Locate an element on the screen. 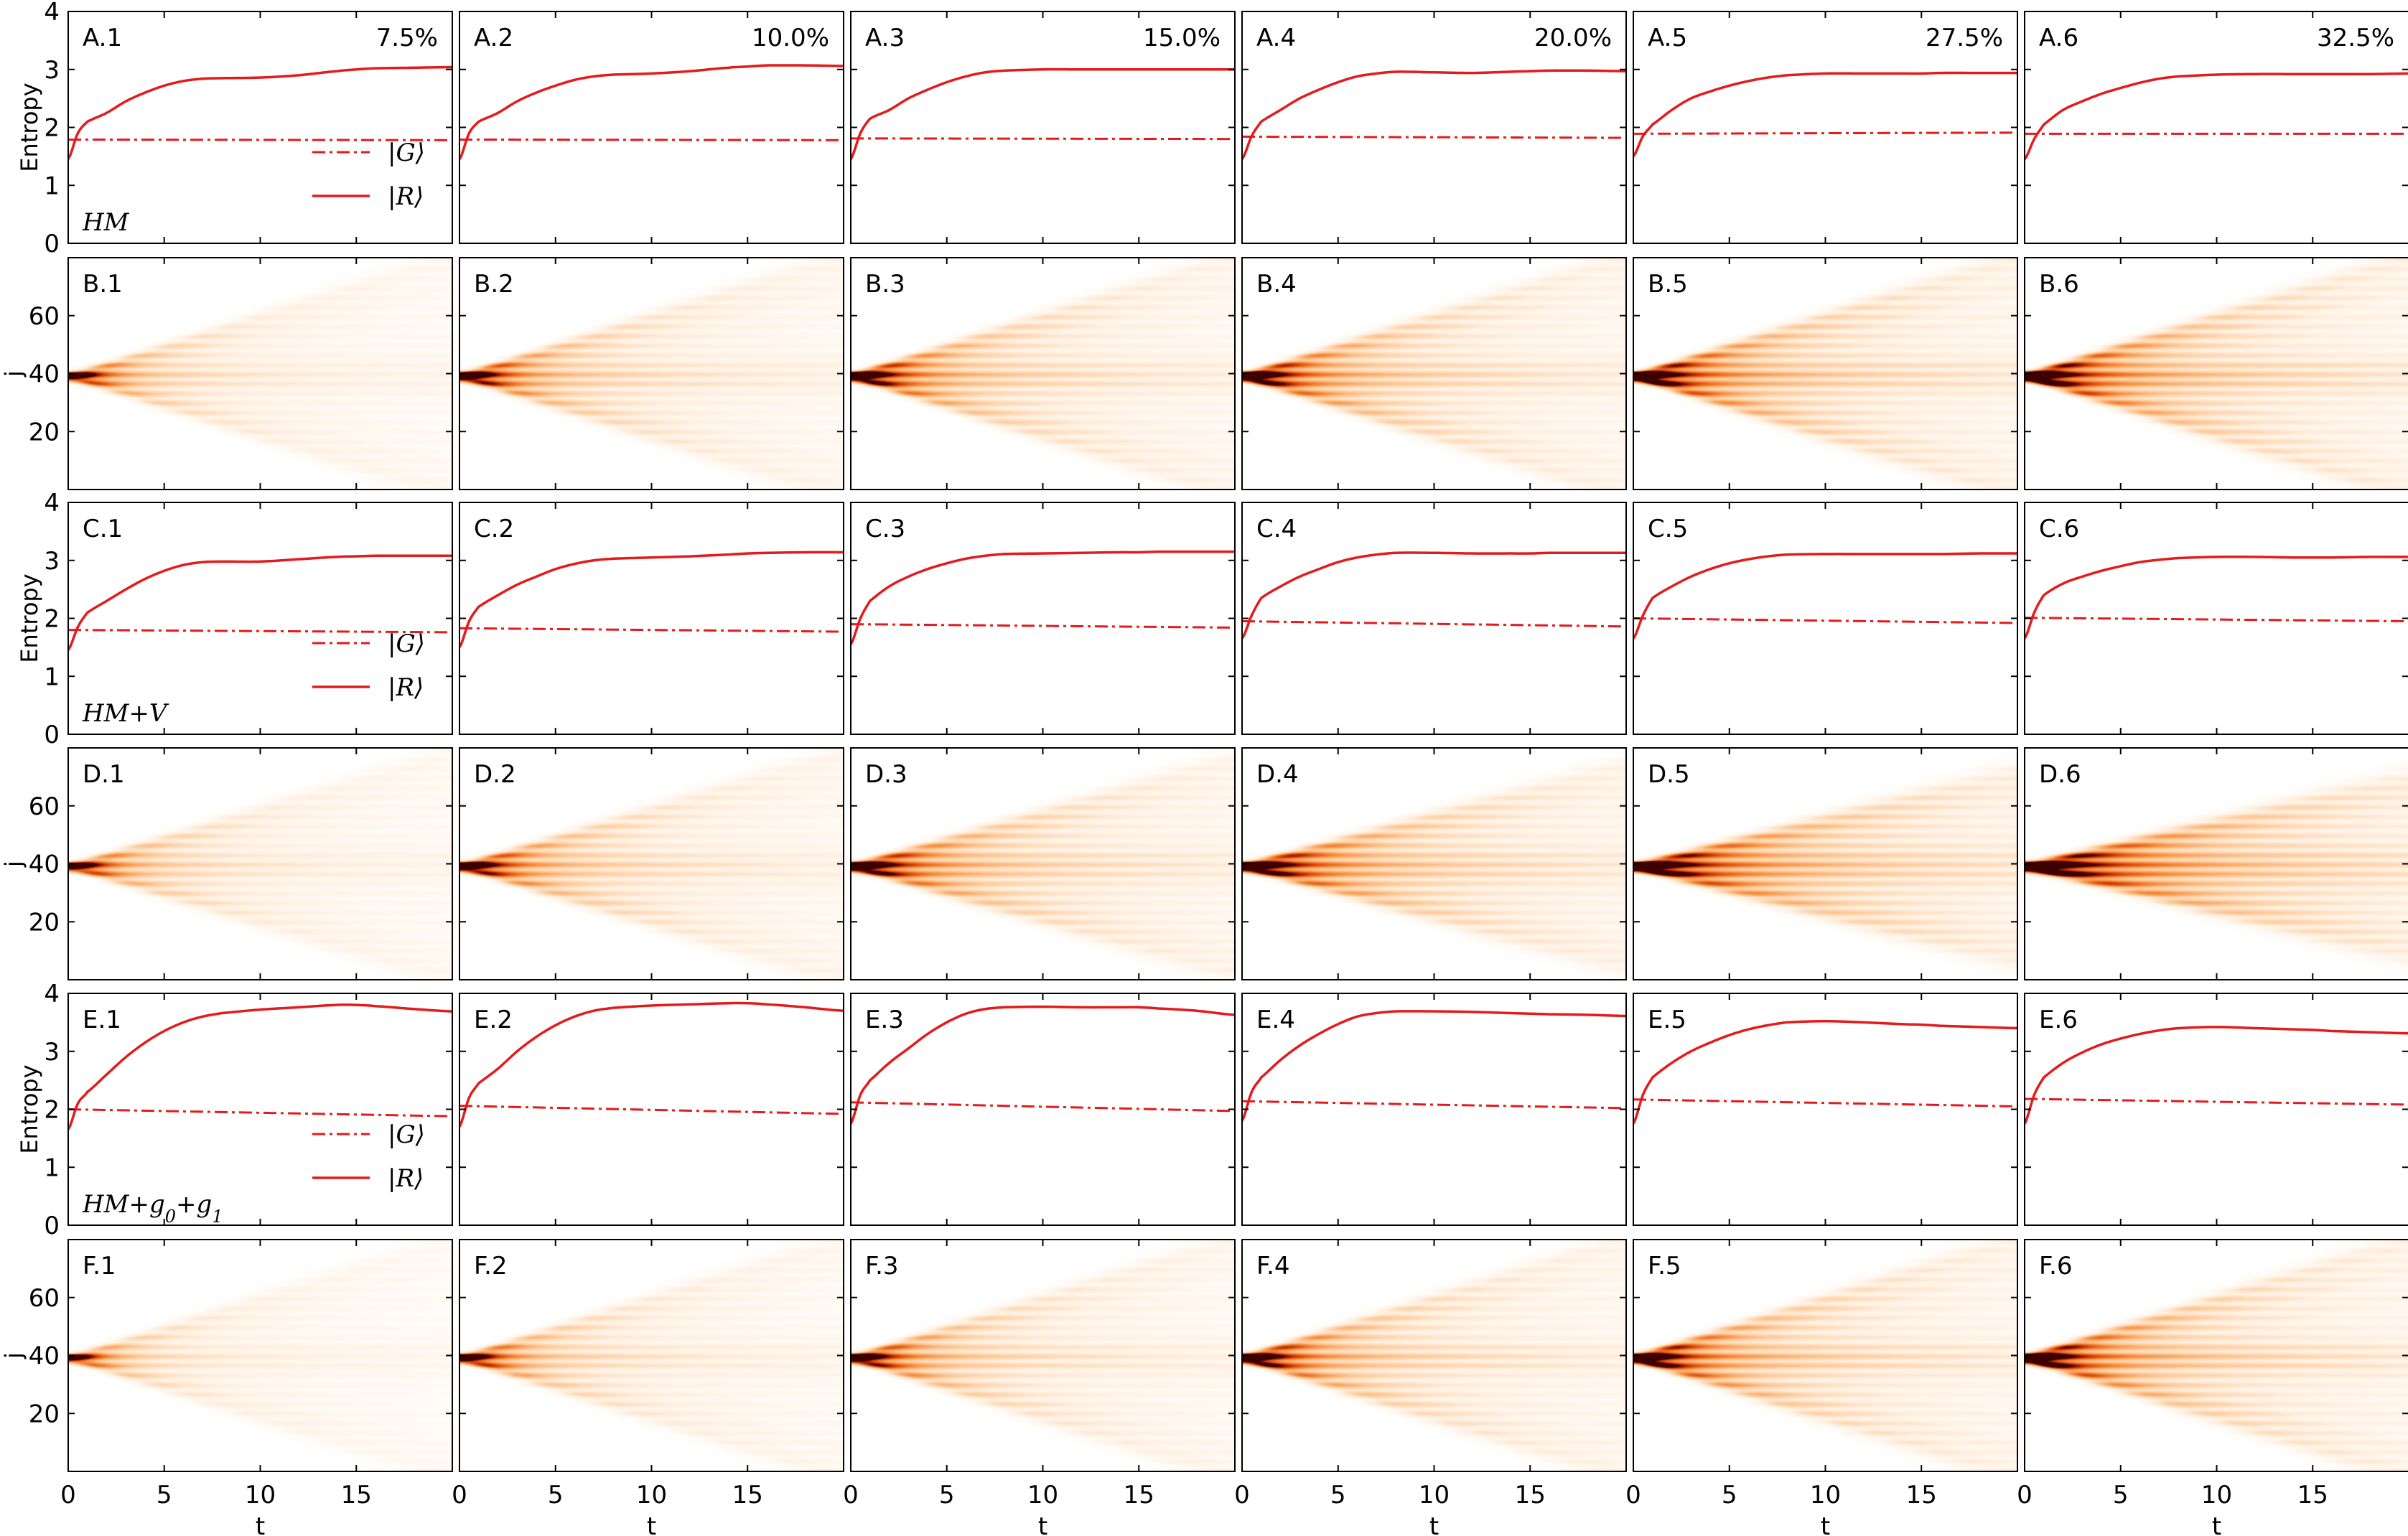  panel-label: C.2 is located at coordinates (494, 529).